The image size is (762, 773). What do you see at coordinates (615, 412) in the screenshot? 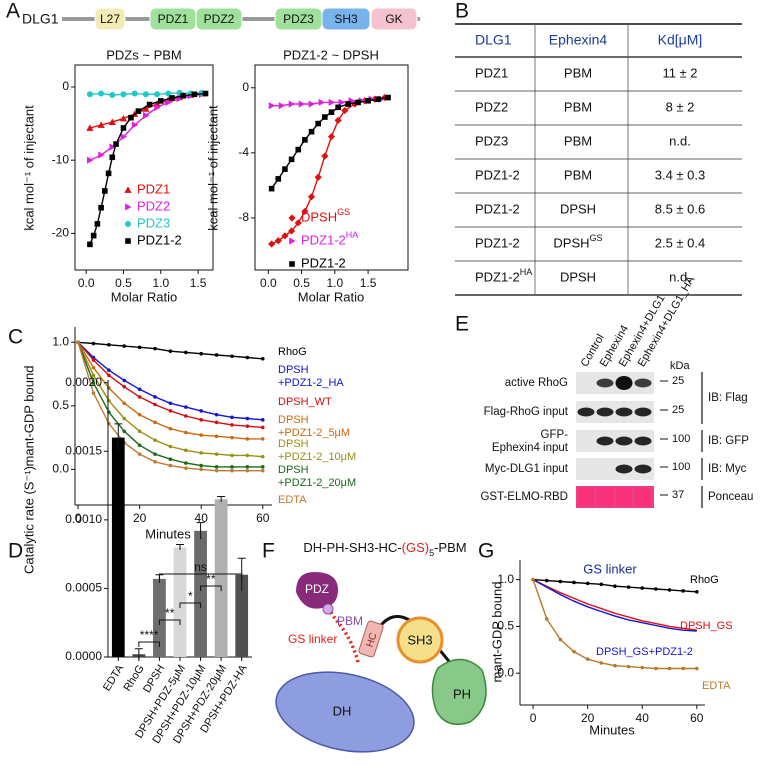
I see `blot-strip` at bounding box center [615, 412].